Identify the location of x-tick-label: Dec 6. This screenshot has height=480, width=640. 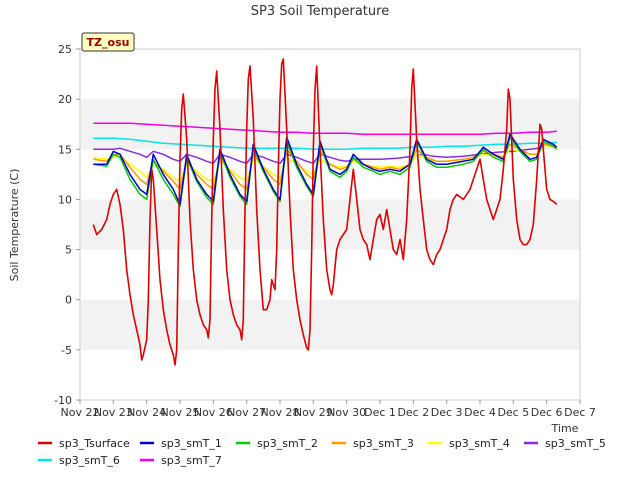
(547, 412).